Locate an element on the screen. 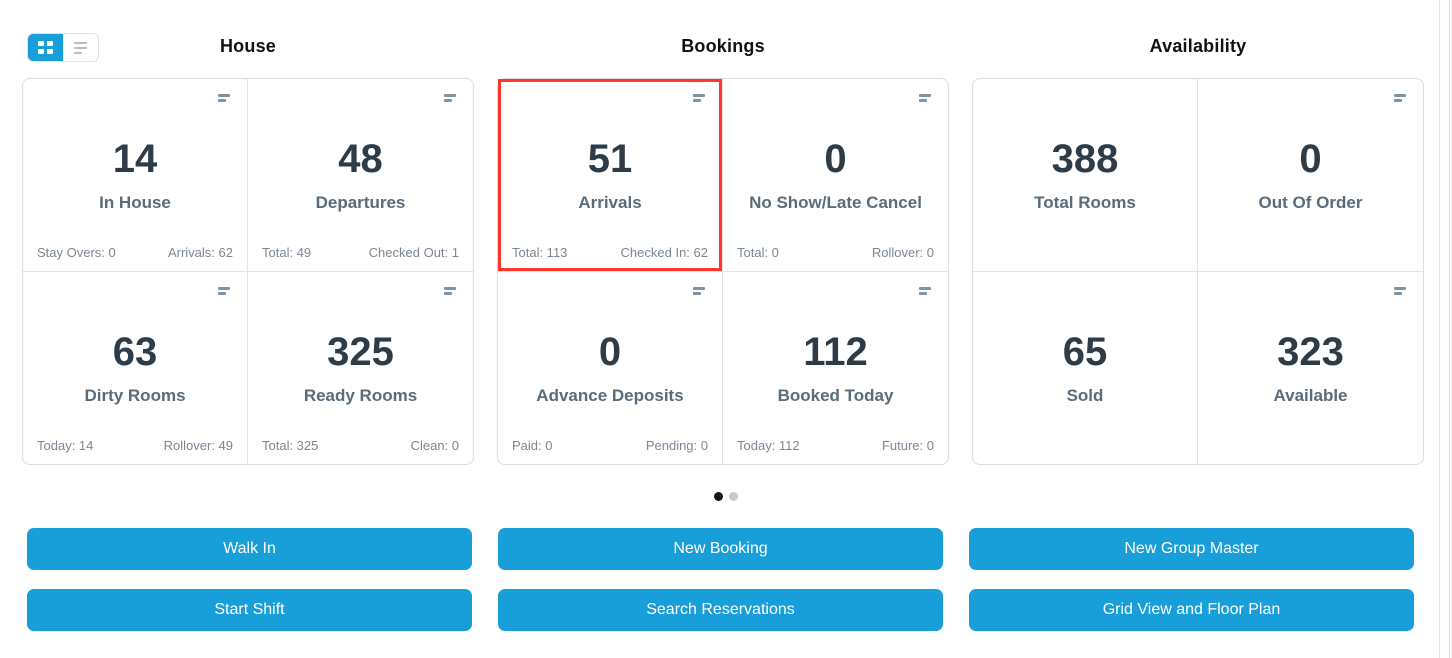  card-stat-right: Rollover: 0 is located at coordinates (902, 252).